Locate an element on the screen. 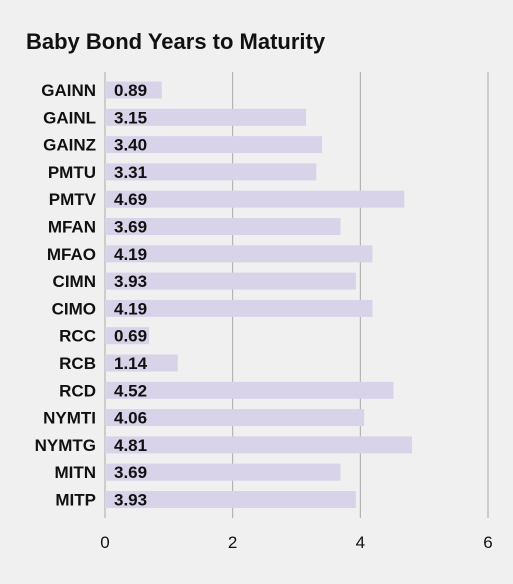 The height and width of the screenshot is (584, 513). x-tick-labels: 0 2 4 6 is located at coordinates (296, 542).